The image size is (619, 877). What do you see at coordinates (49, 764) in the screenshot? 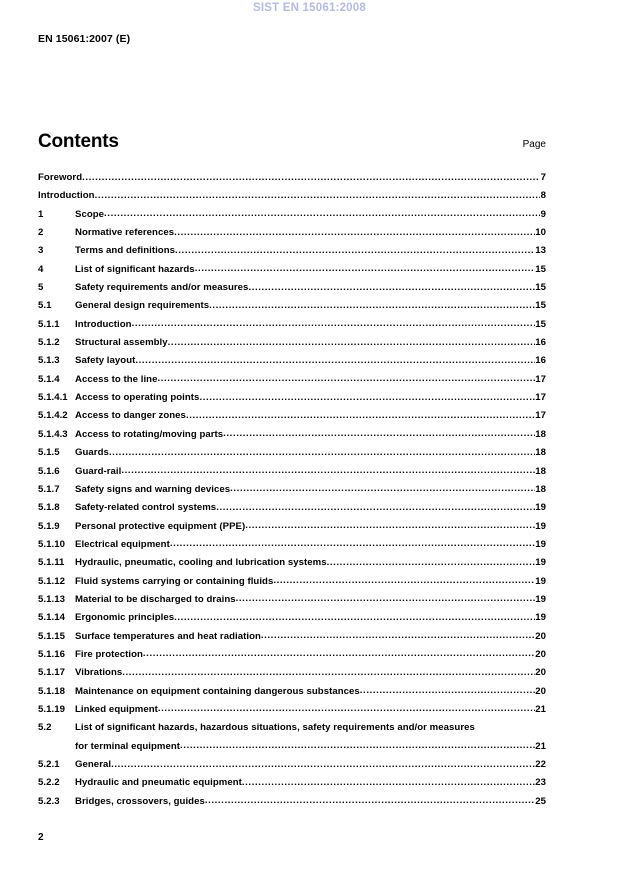
I see `toc-entry-number: 5.2.1` at bounding box center [49, 764].